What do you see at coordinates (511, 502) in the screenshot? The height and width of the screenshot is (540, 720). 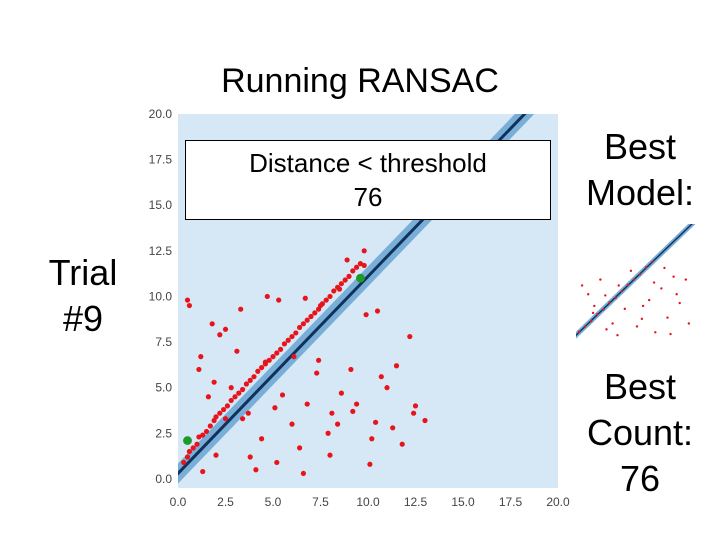 I see `x-tick-label: 17.5` at bounding box center [511, 502].